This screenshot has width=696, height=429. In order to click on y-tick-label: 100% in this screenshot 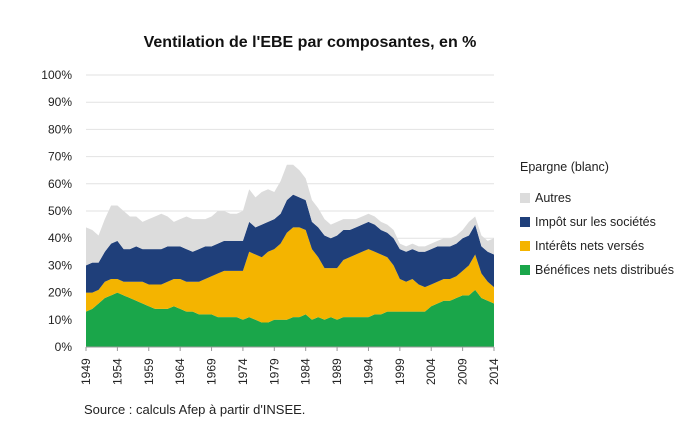, I will do `click(56, 75)`.